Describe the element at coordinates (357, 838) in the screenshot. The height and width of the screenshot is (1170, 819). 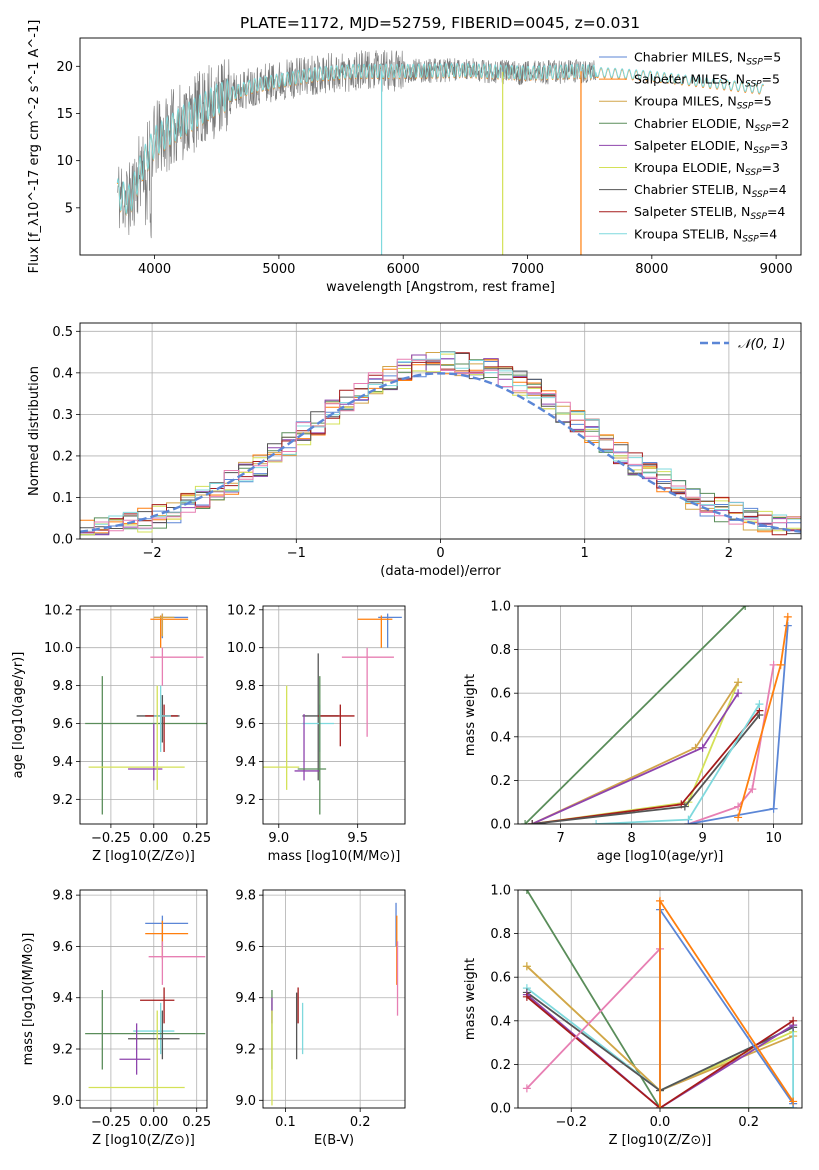
I see `x-tick-label: 9.5` at that location.